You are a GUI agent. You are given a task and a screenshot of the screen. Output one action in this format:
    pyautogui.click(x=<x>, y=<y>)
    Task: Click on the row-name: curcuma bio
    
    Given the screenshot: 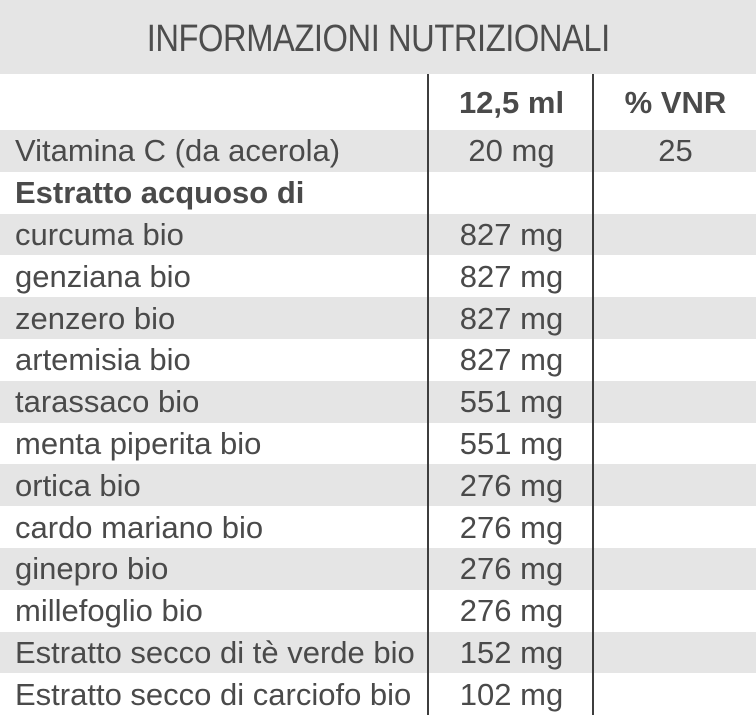 What is the action you would take?
    pyautogui.click(x=99, y=234)
    